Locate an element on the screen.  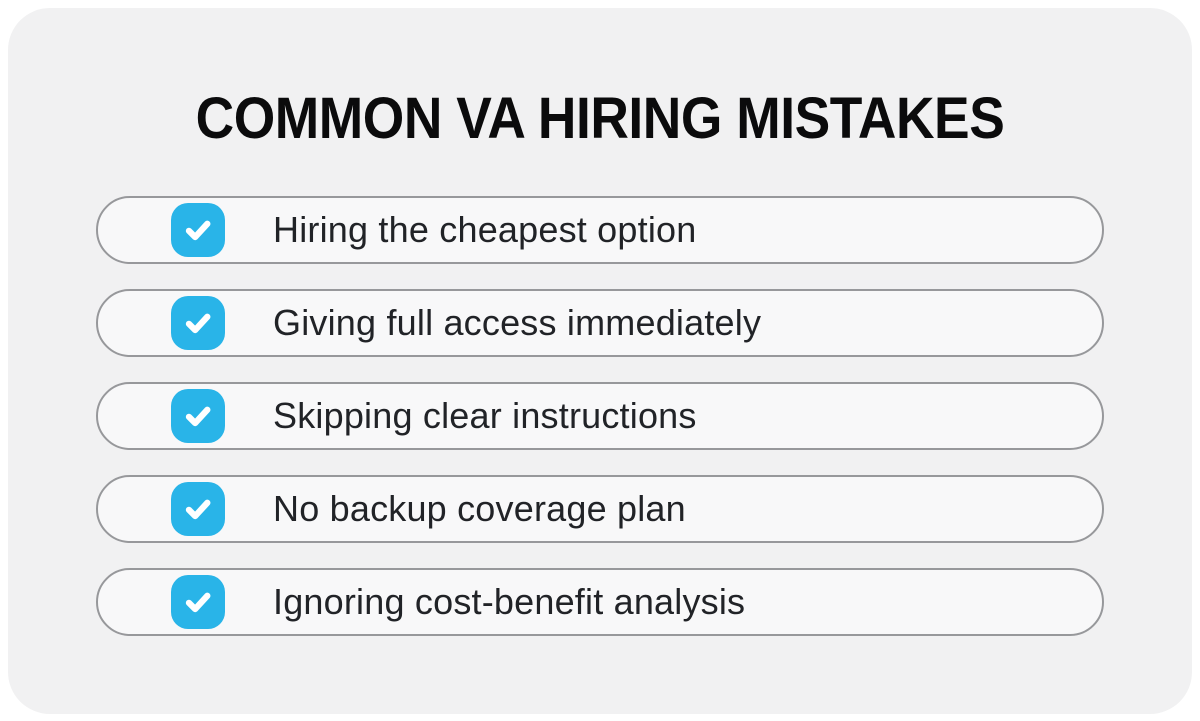
list-item-label: Hiring the cheapest option is located at coordinates (485, 229).